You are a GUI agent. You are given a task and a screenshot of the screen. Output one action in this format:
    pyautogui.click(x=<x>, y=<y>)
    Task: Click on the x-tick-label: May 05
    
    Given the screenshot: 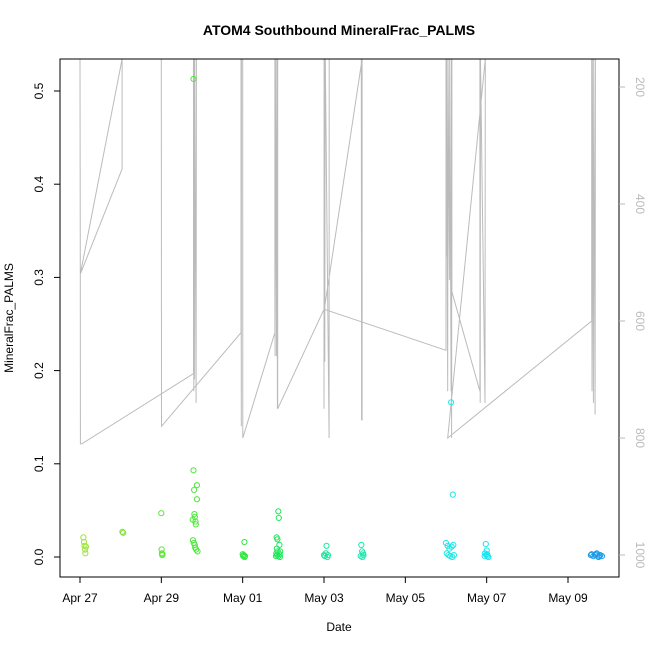 What is the action you would take?
    pyautogui.click(x=406, y=598)
    